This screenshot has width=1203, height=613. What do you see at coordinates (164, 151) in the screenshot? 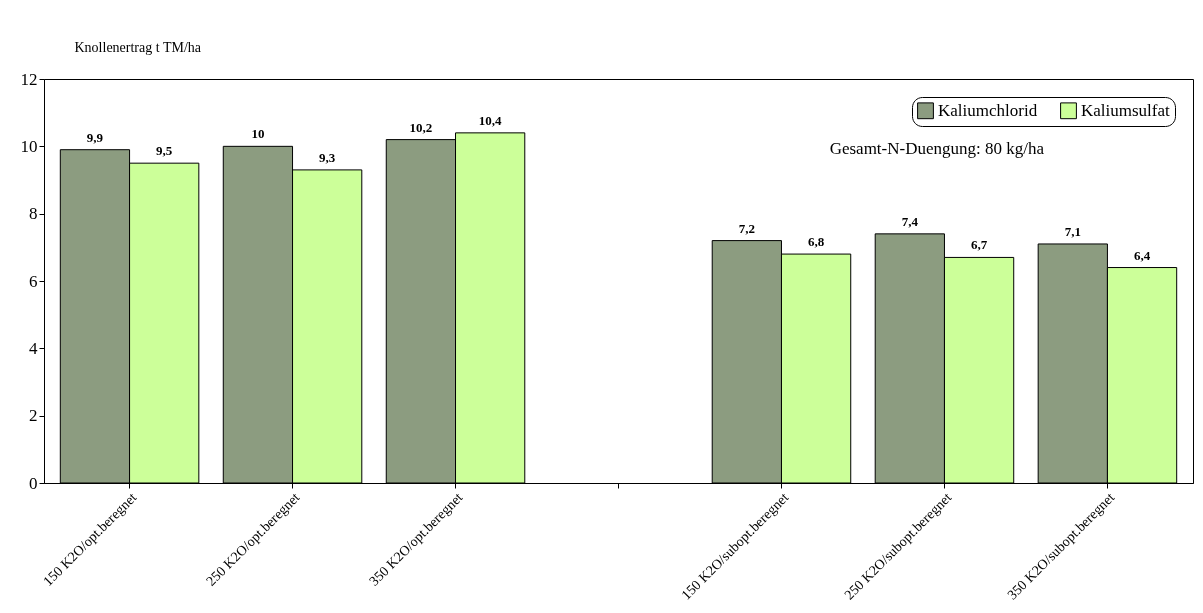
I see `data-label: 9,5` at bounding box center [164, 151].